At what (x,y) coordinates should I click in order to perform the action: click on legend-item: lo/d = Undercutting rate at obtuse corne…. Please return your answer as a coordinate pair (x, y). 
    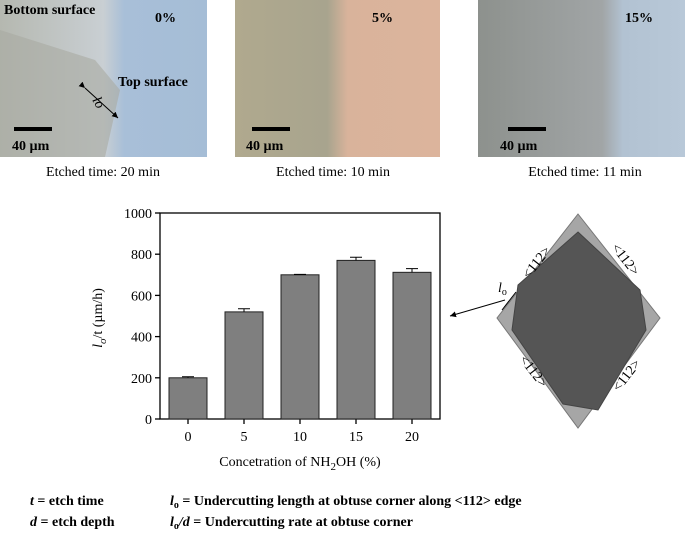
    Looking at the image, I should click on (291, 523).